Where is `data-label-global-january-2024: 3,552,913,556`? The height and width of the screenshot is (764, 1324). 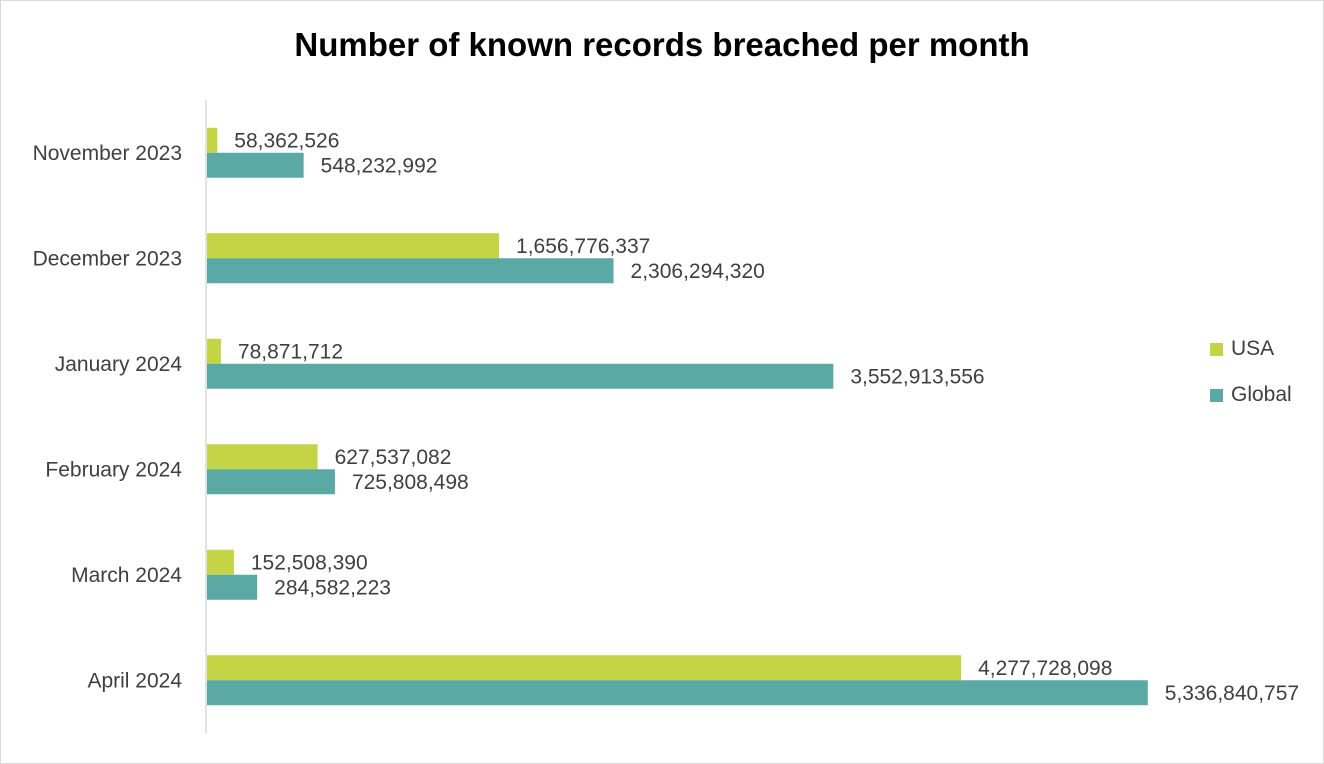 data-label-global-january-2024: 3,552,913,556 is located at coordinates (917, 376).